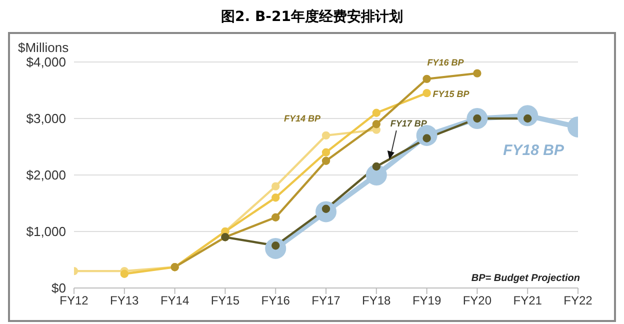 This screenshot has width=624, height=324. Describe the element at coordinates (46, 232) in the screenshot. I see `y-tick-label: $1,000` at that location.